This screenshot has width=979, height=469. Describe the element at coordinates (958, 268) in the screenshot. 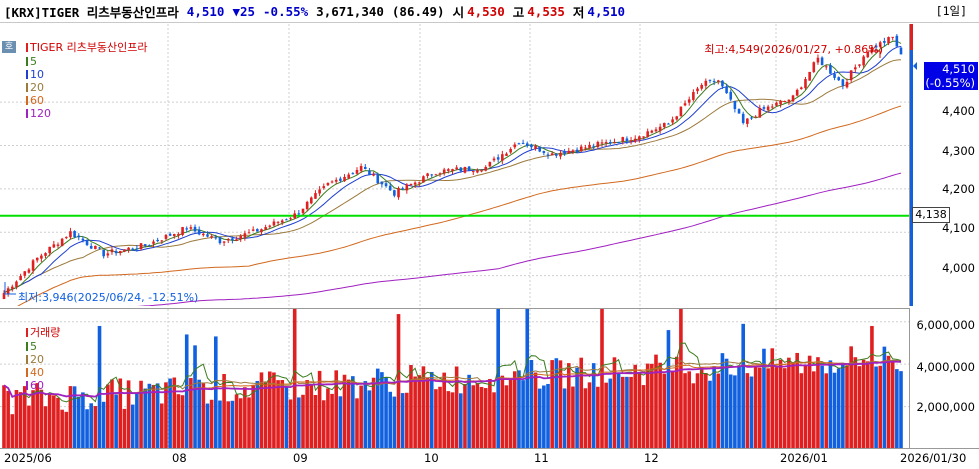

I see `y-tick-4000: 4,000` at that location.